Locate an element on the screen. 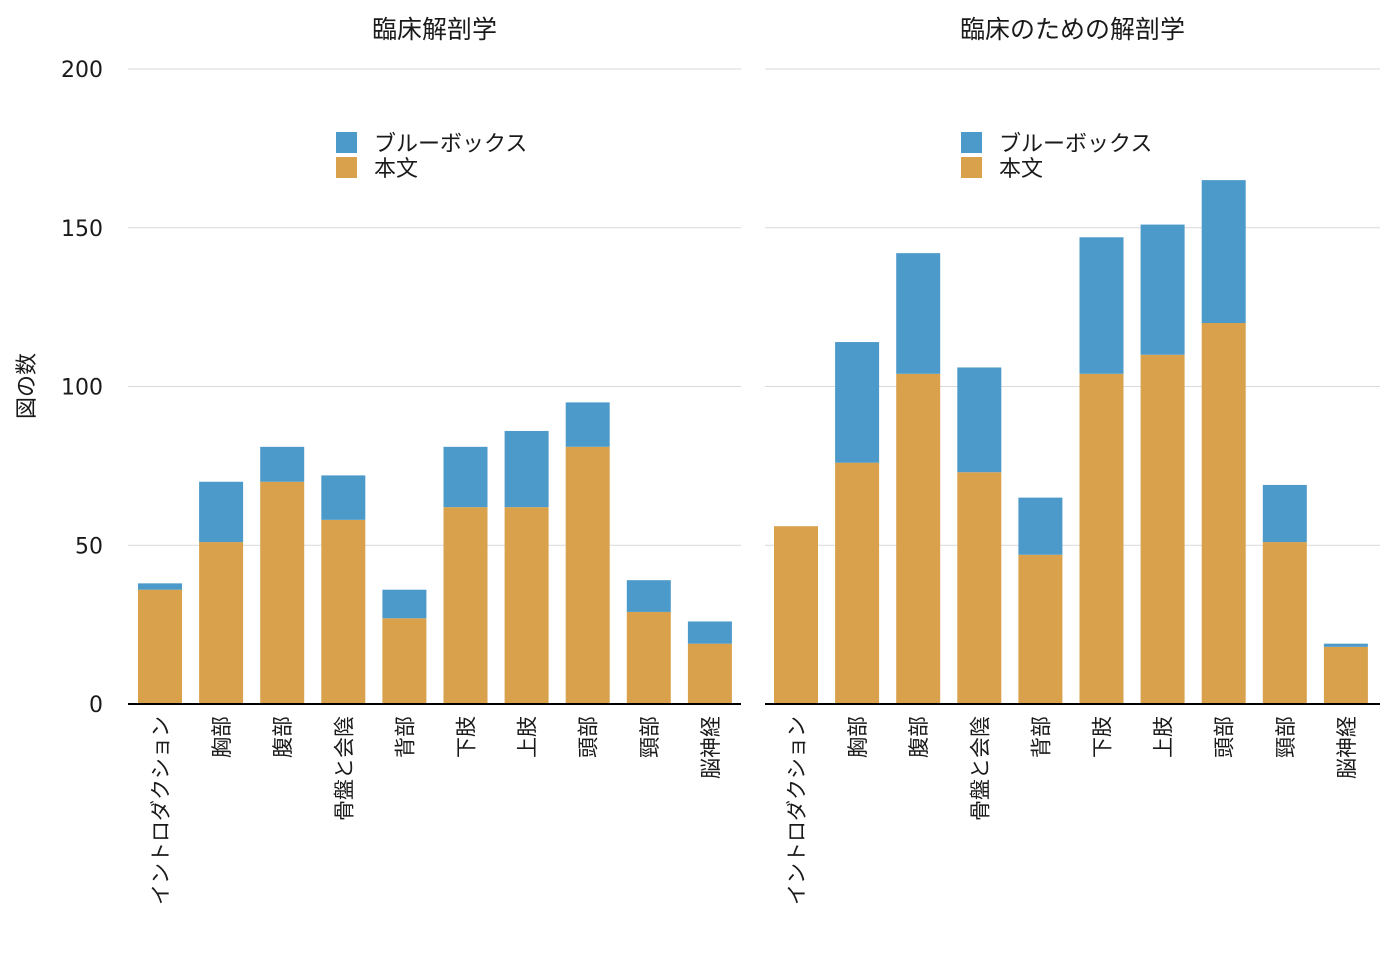  y-tick-label: 100 is located at coordinates (82, 388).